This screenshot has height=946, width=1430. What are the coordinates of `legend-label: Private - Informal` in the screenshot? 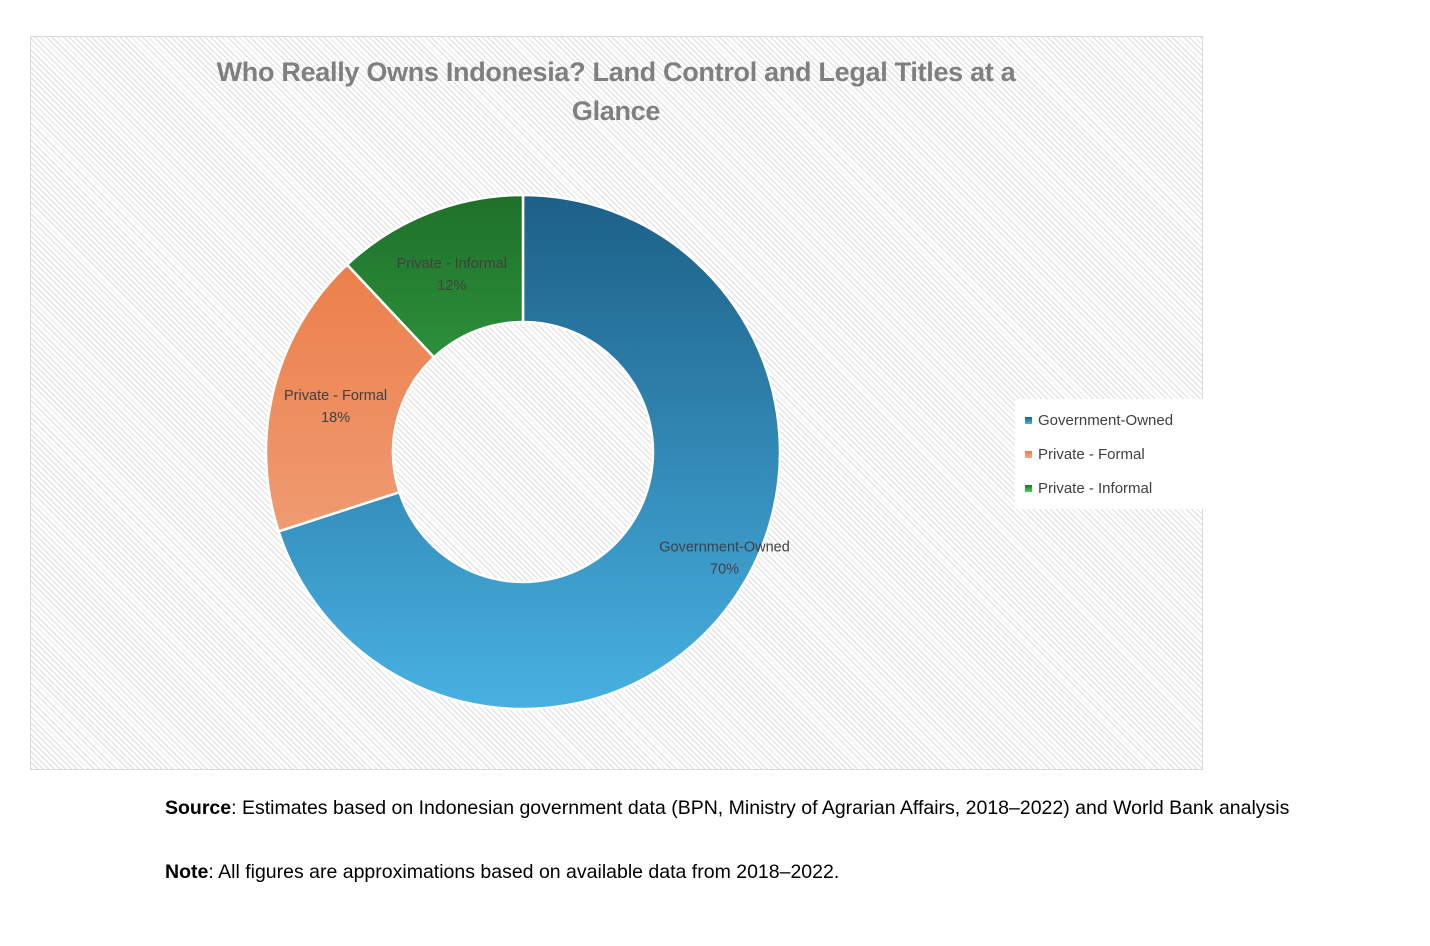 It's located at (1095, 488).